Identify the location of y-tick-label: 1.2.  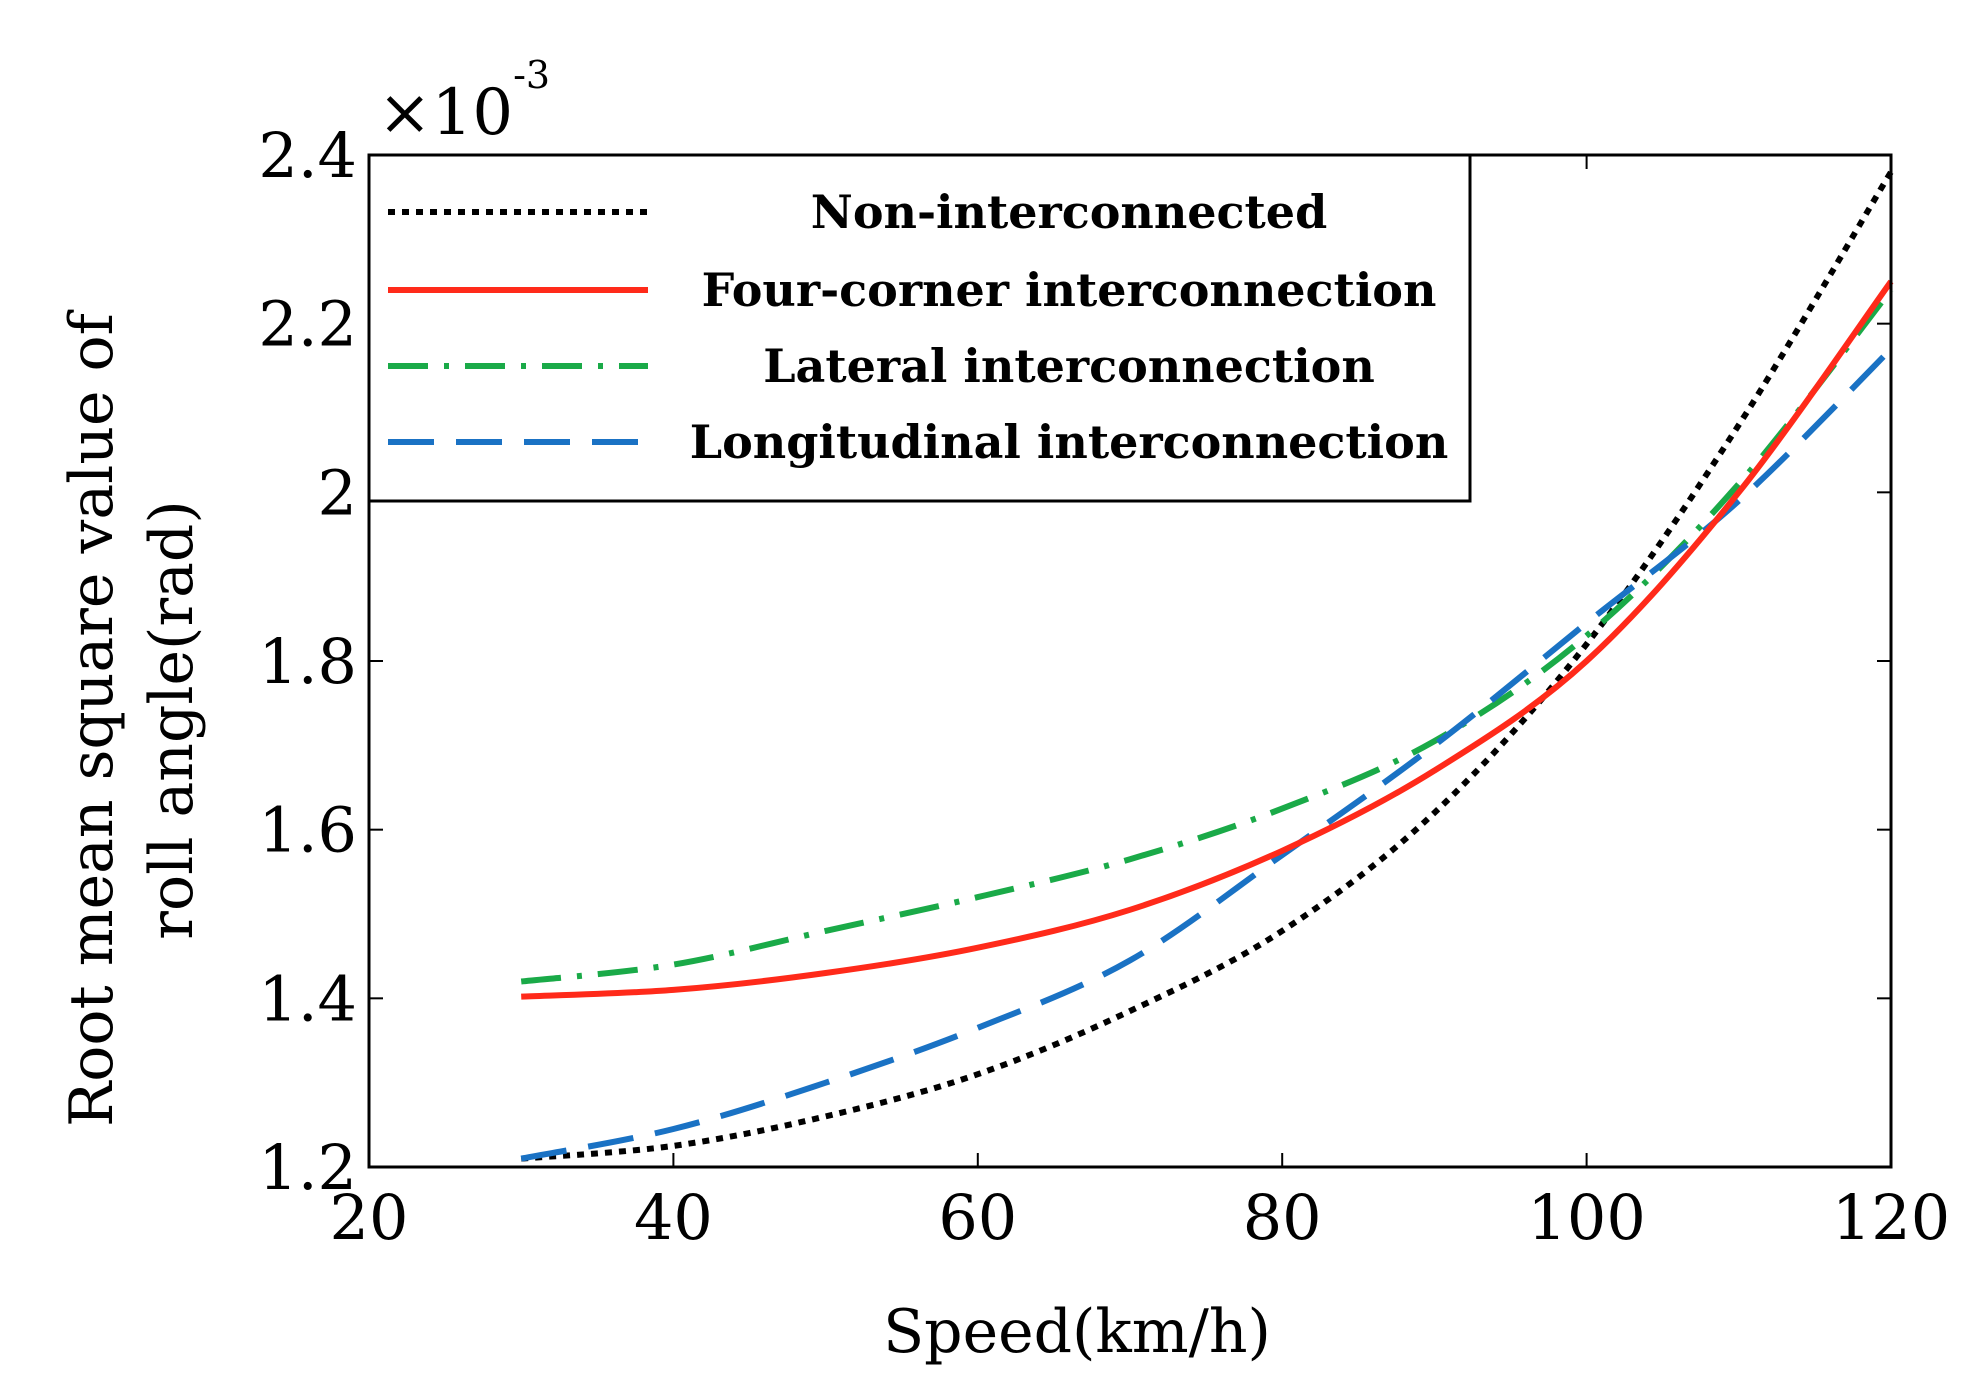
(307, 1167).